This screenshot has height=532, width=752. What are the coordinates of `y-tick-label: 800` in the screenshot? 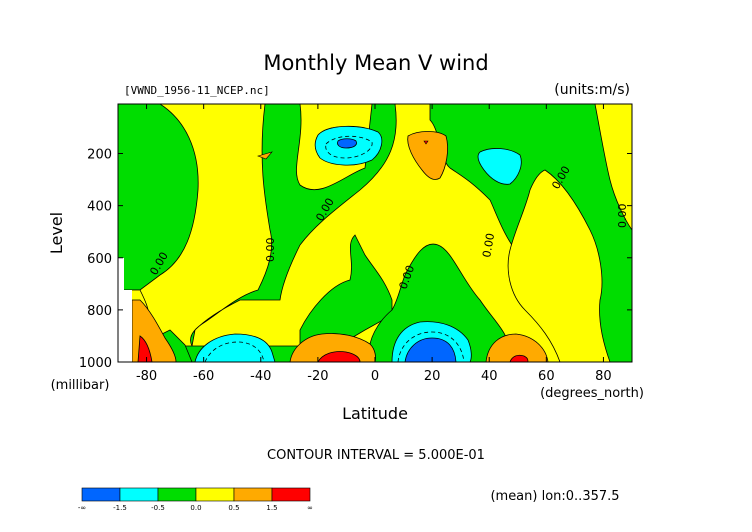 It's located at (99, 311).